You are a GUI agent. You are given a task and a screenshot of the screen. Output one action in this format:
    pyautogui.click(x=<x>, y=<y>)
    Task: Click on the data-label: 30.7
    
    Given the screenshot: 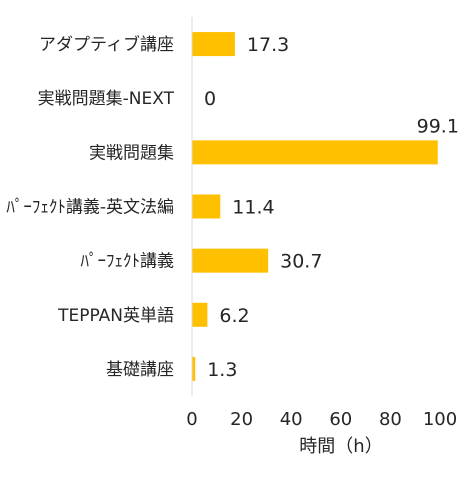 What is the action you would take?
    pyautogui.click(x=301, y=262)
    